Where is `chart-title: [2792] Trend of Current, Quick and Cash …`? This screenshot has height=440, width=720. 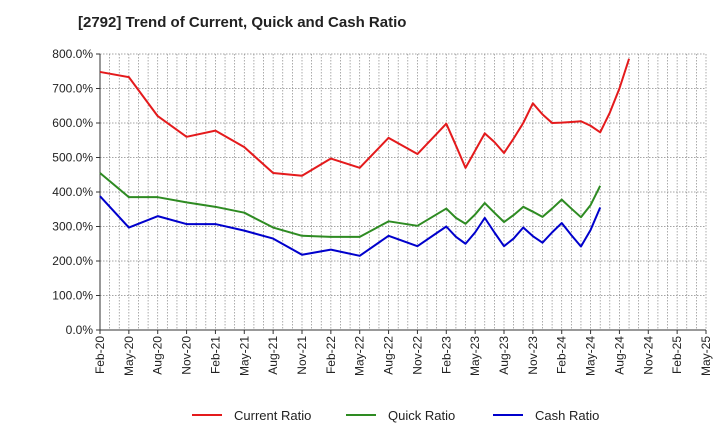 chart-title: [2792] Trend of Current, Quick and Cash … is located at coordinates (242, 22).